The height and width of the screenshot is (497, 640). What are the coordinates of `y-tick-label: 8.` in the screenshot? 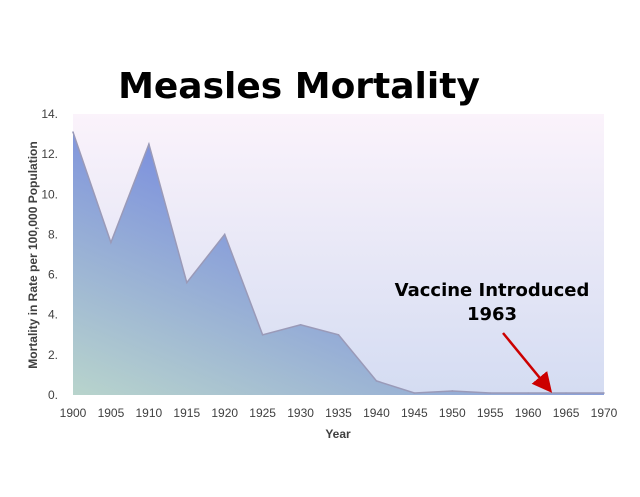 It's located at (53, 234).